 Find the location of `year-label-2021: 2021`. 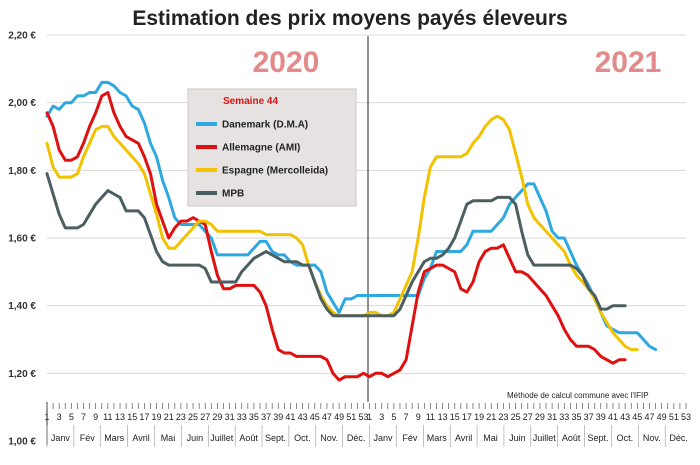

year-label-2021: 2021 is located at coordinates (628, 62).